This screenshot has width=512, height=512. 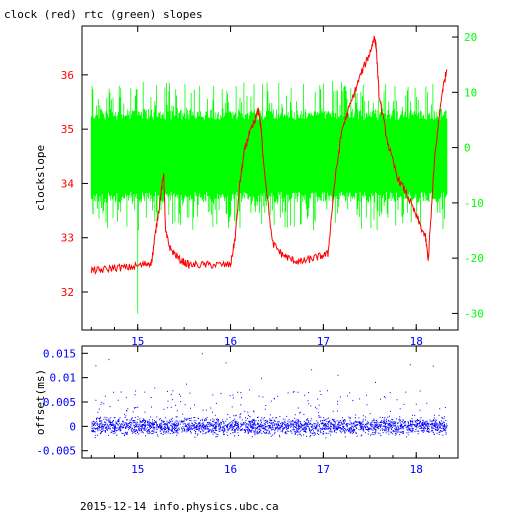 I want to click on top-left-y-tick-label: 36, so click(x=67, y=75).